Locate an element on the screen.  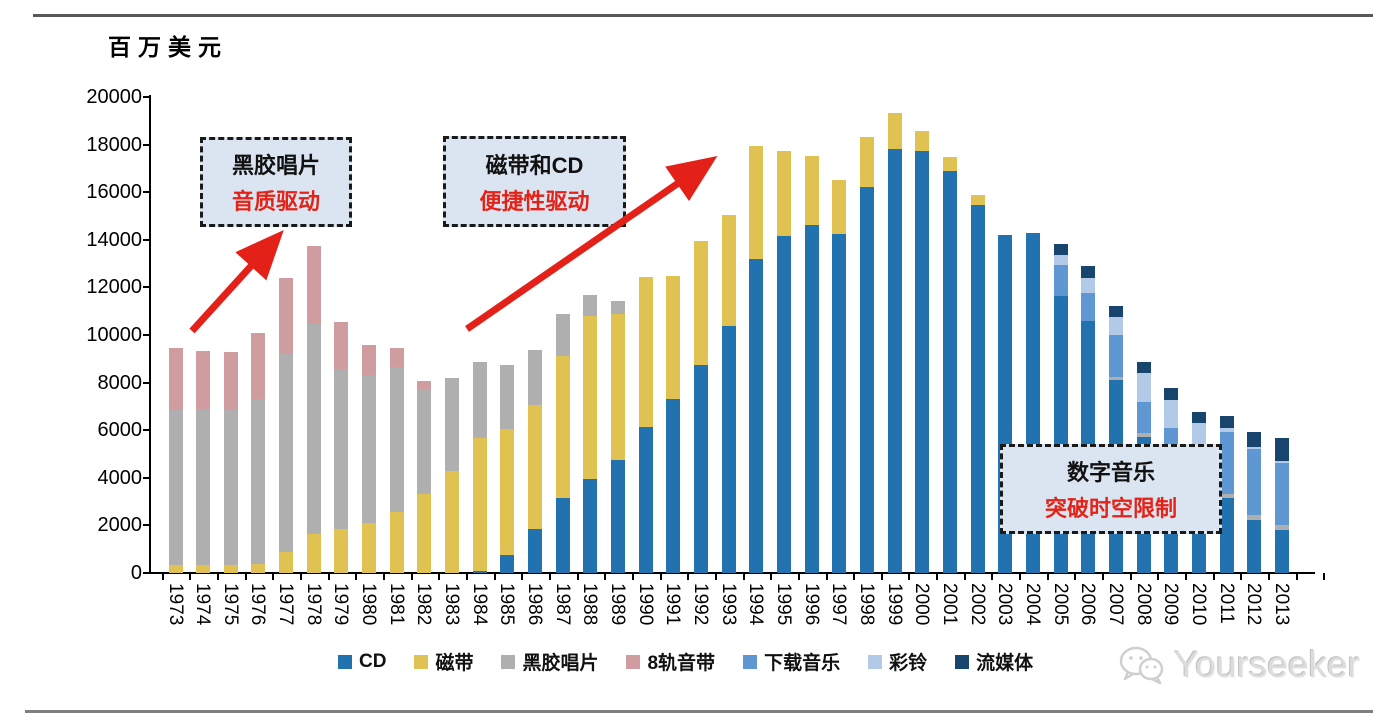
x-axis-year-label: 1984 is located at coordinates (479, 604).